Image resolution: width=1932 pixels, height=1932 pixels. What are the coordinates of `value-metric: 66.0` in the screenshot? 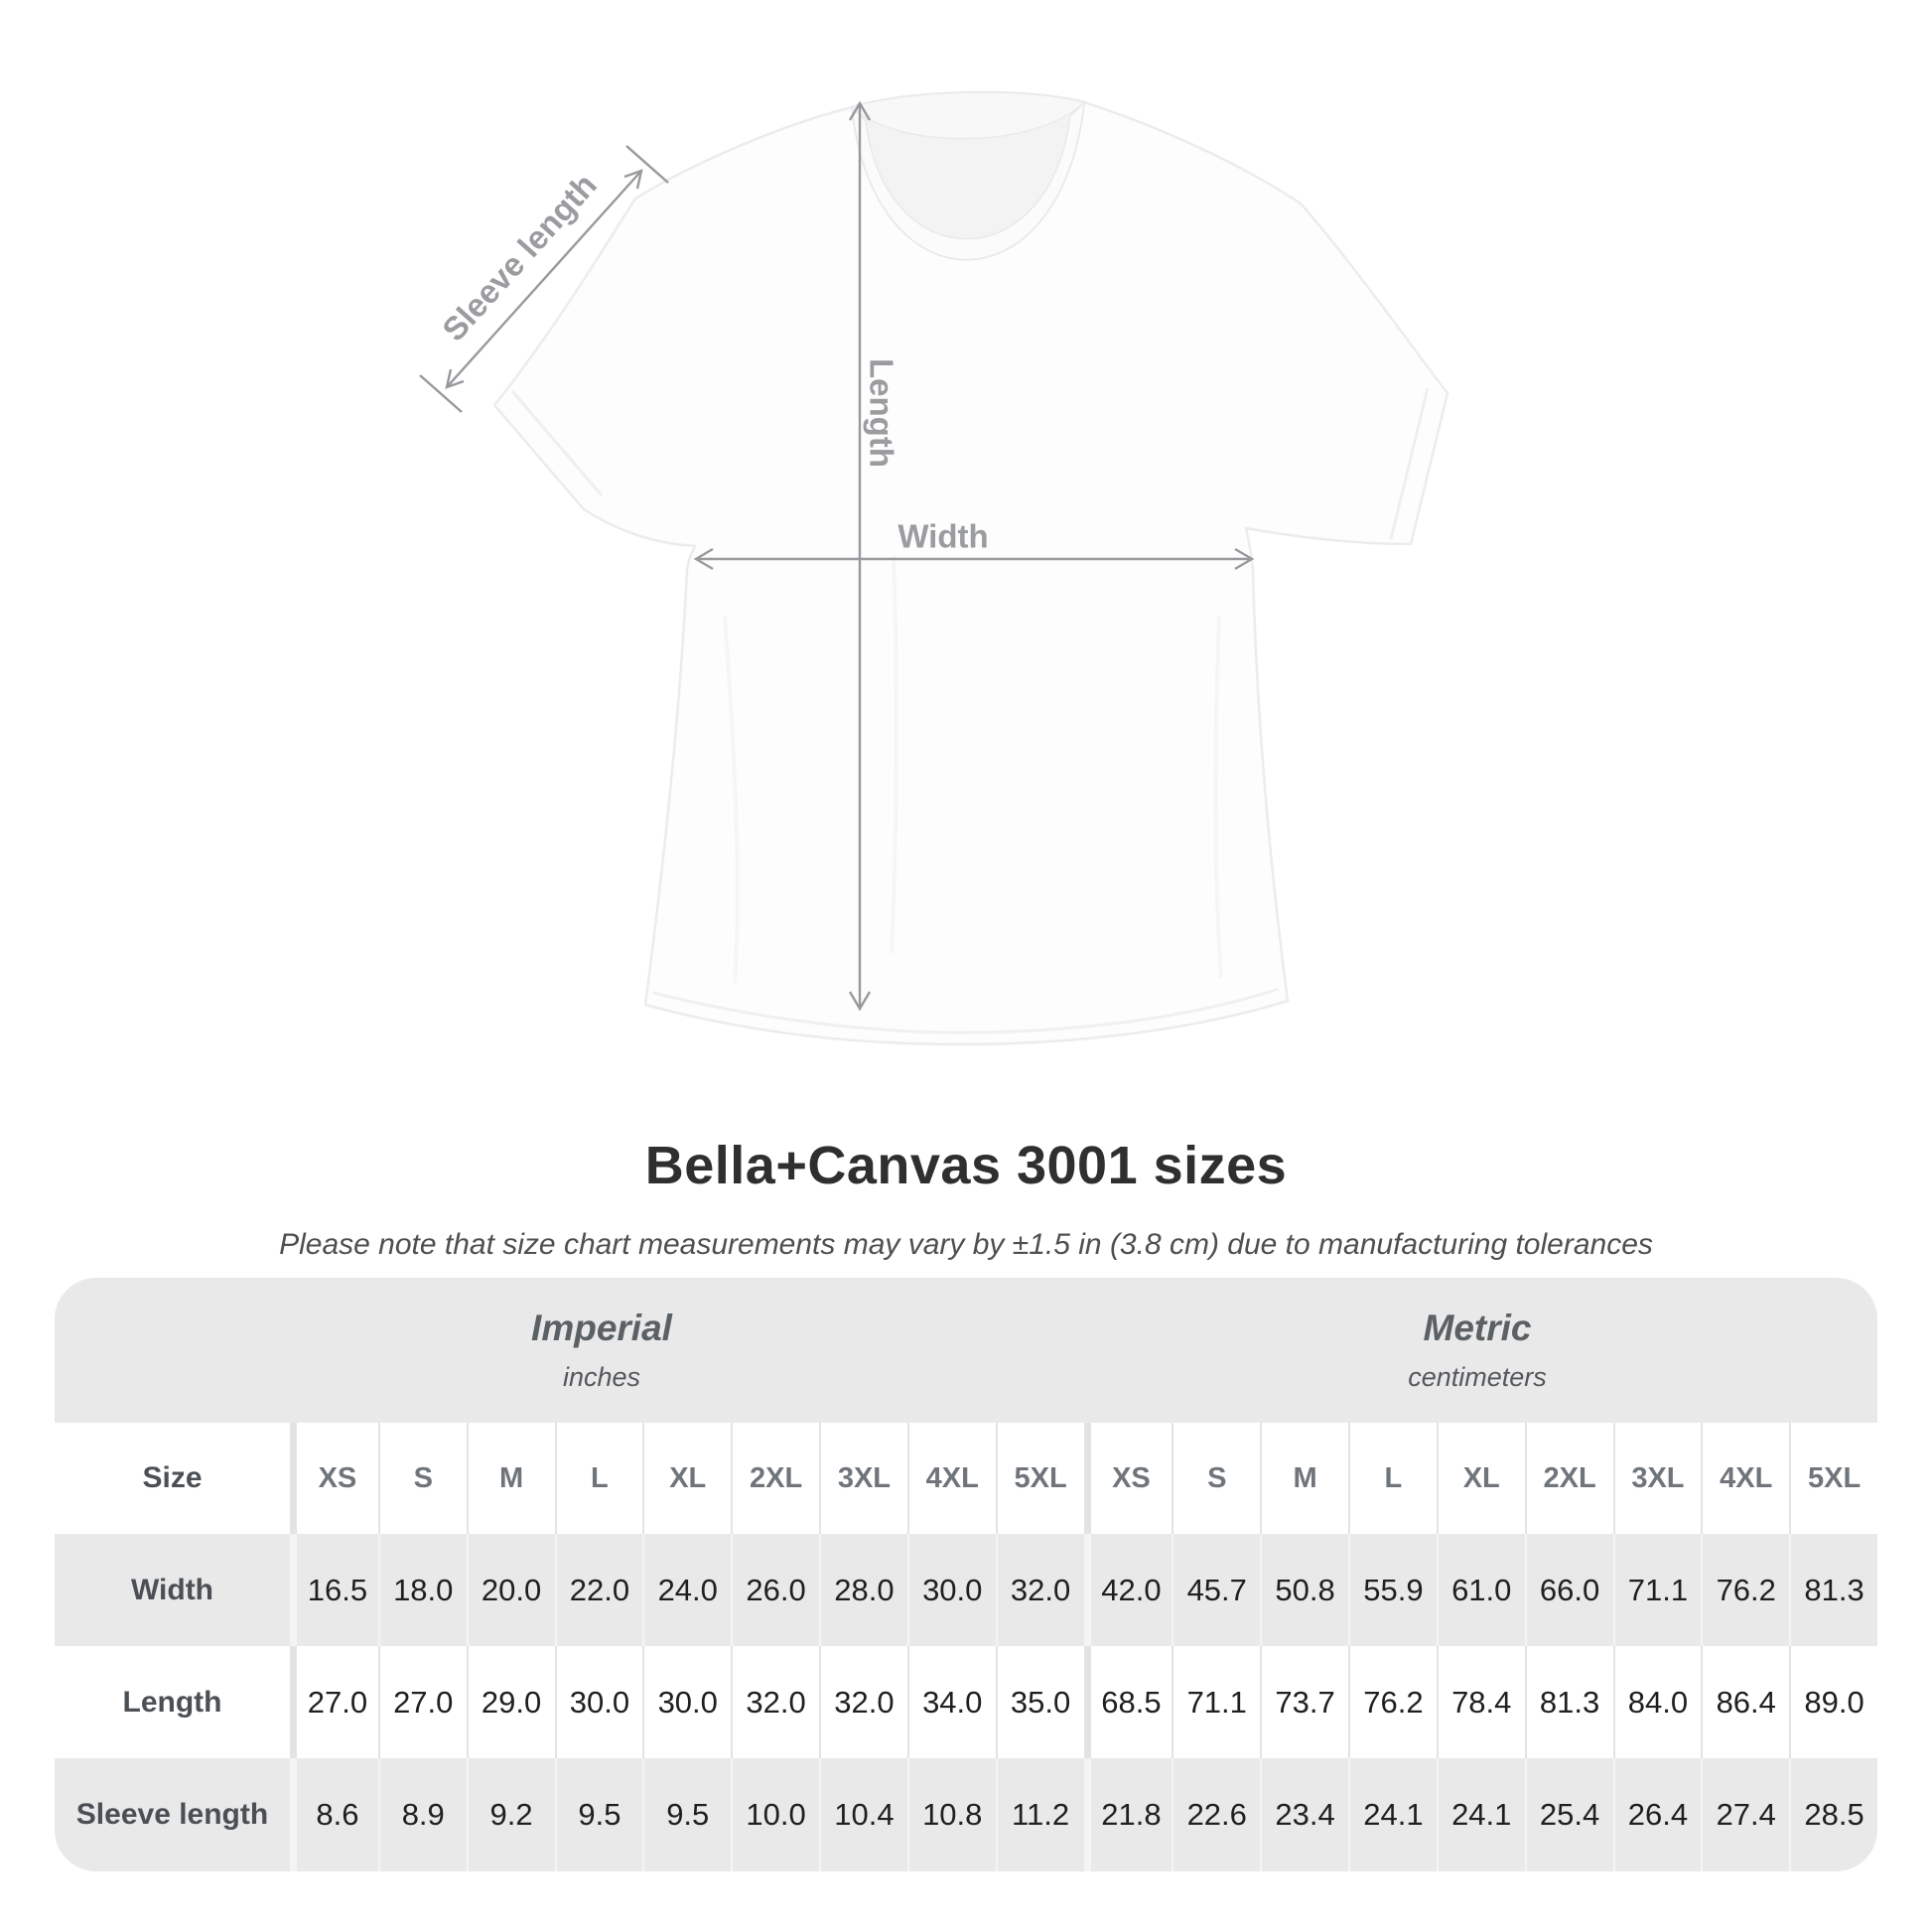 It's located at (1568, 1590).